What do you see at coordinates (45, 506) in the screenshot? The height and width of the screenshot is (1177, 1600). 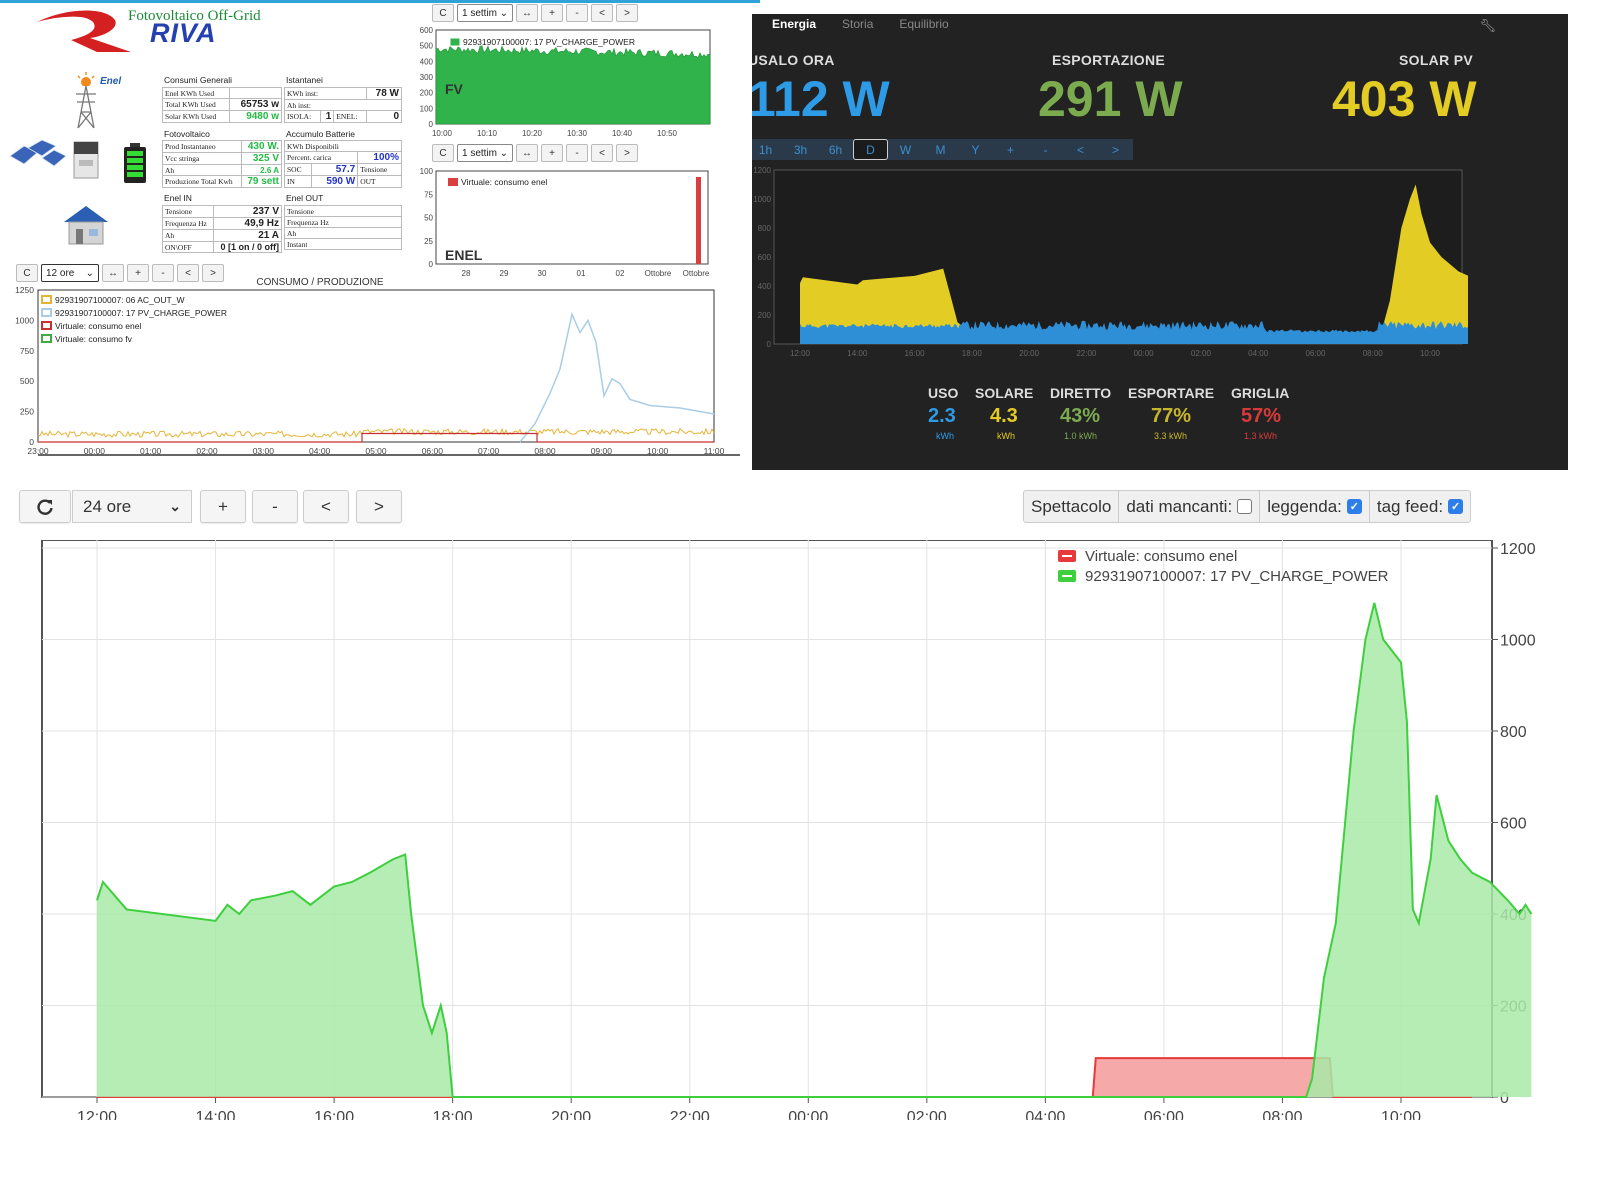 I see `refresh-button` at bounding box center [45, 506].